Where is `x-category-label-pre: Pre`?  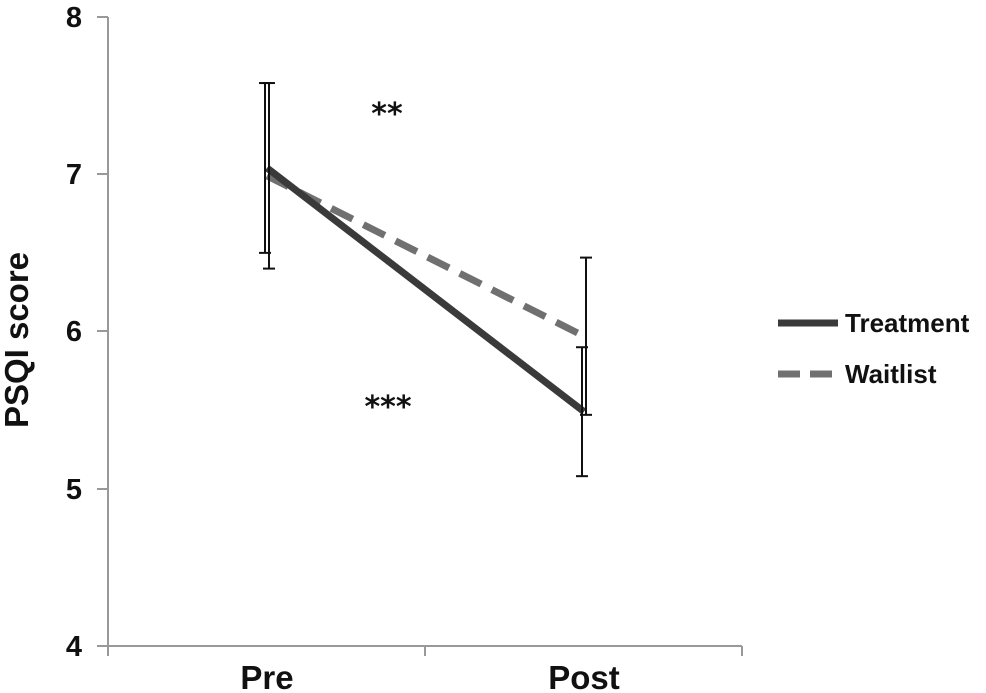
x-category-label-pre: Pre is located at coordinates (266, 676).